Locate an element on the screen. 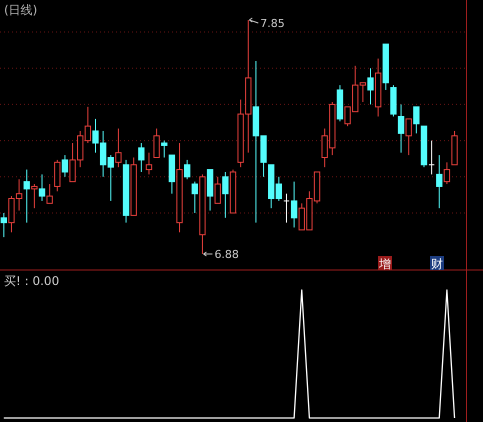 The image size is (483, 422). annotation: 7.85 is located at coordinates (272, 23).